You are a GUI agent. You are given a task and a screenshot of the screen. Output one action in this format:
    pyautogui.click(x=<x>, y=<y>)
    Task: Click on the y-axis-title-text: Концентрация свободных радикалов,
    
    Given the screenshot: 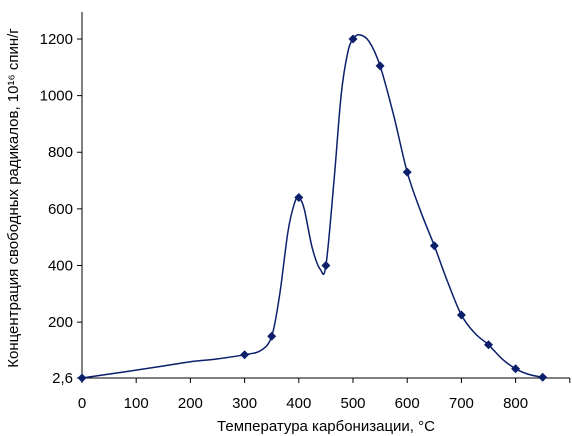 What is the action you would take?
    pyautogui.click(x=13, y=235)
    